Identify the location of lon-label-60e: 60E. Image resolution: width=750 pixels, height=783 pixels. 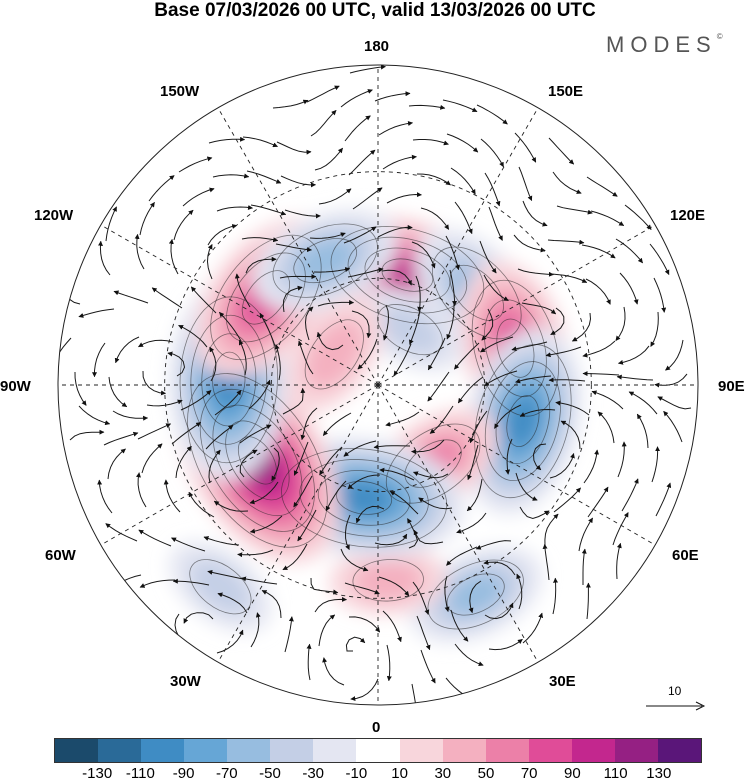
(685, 555).